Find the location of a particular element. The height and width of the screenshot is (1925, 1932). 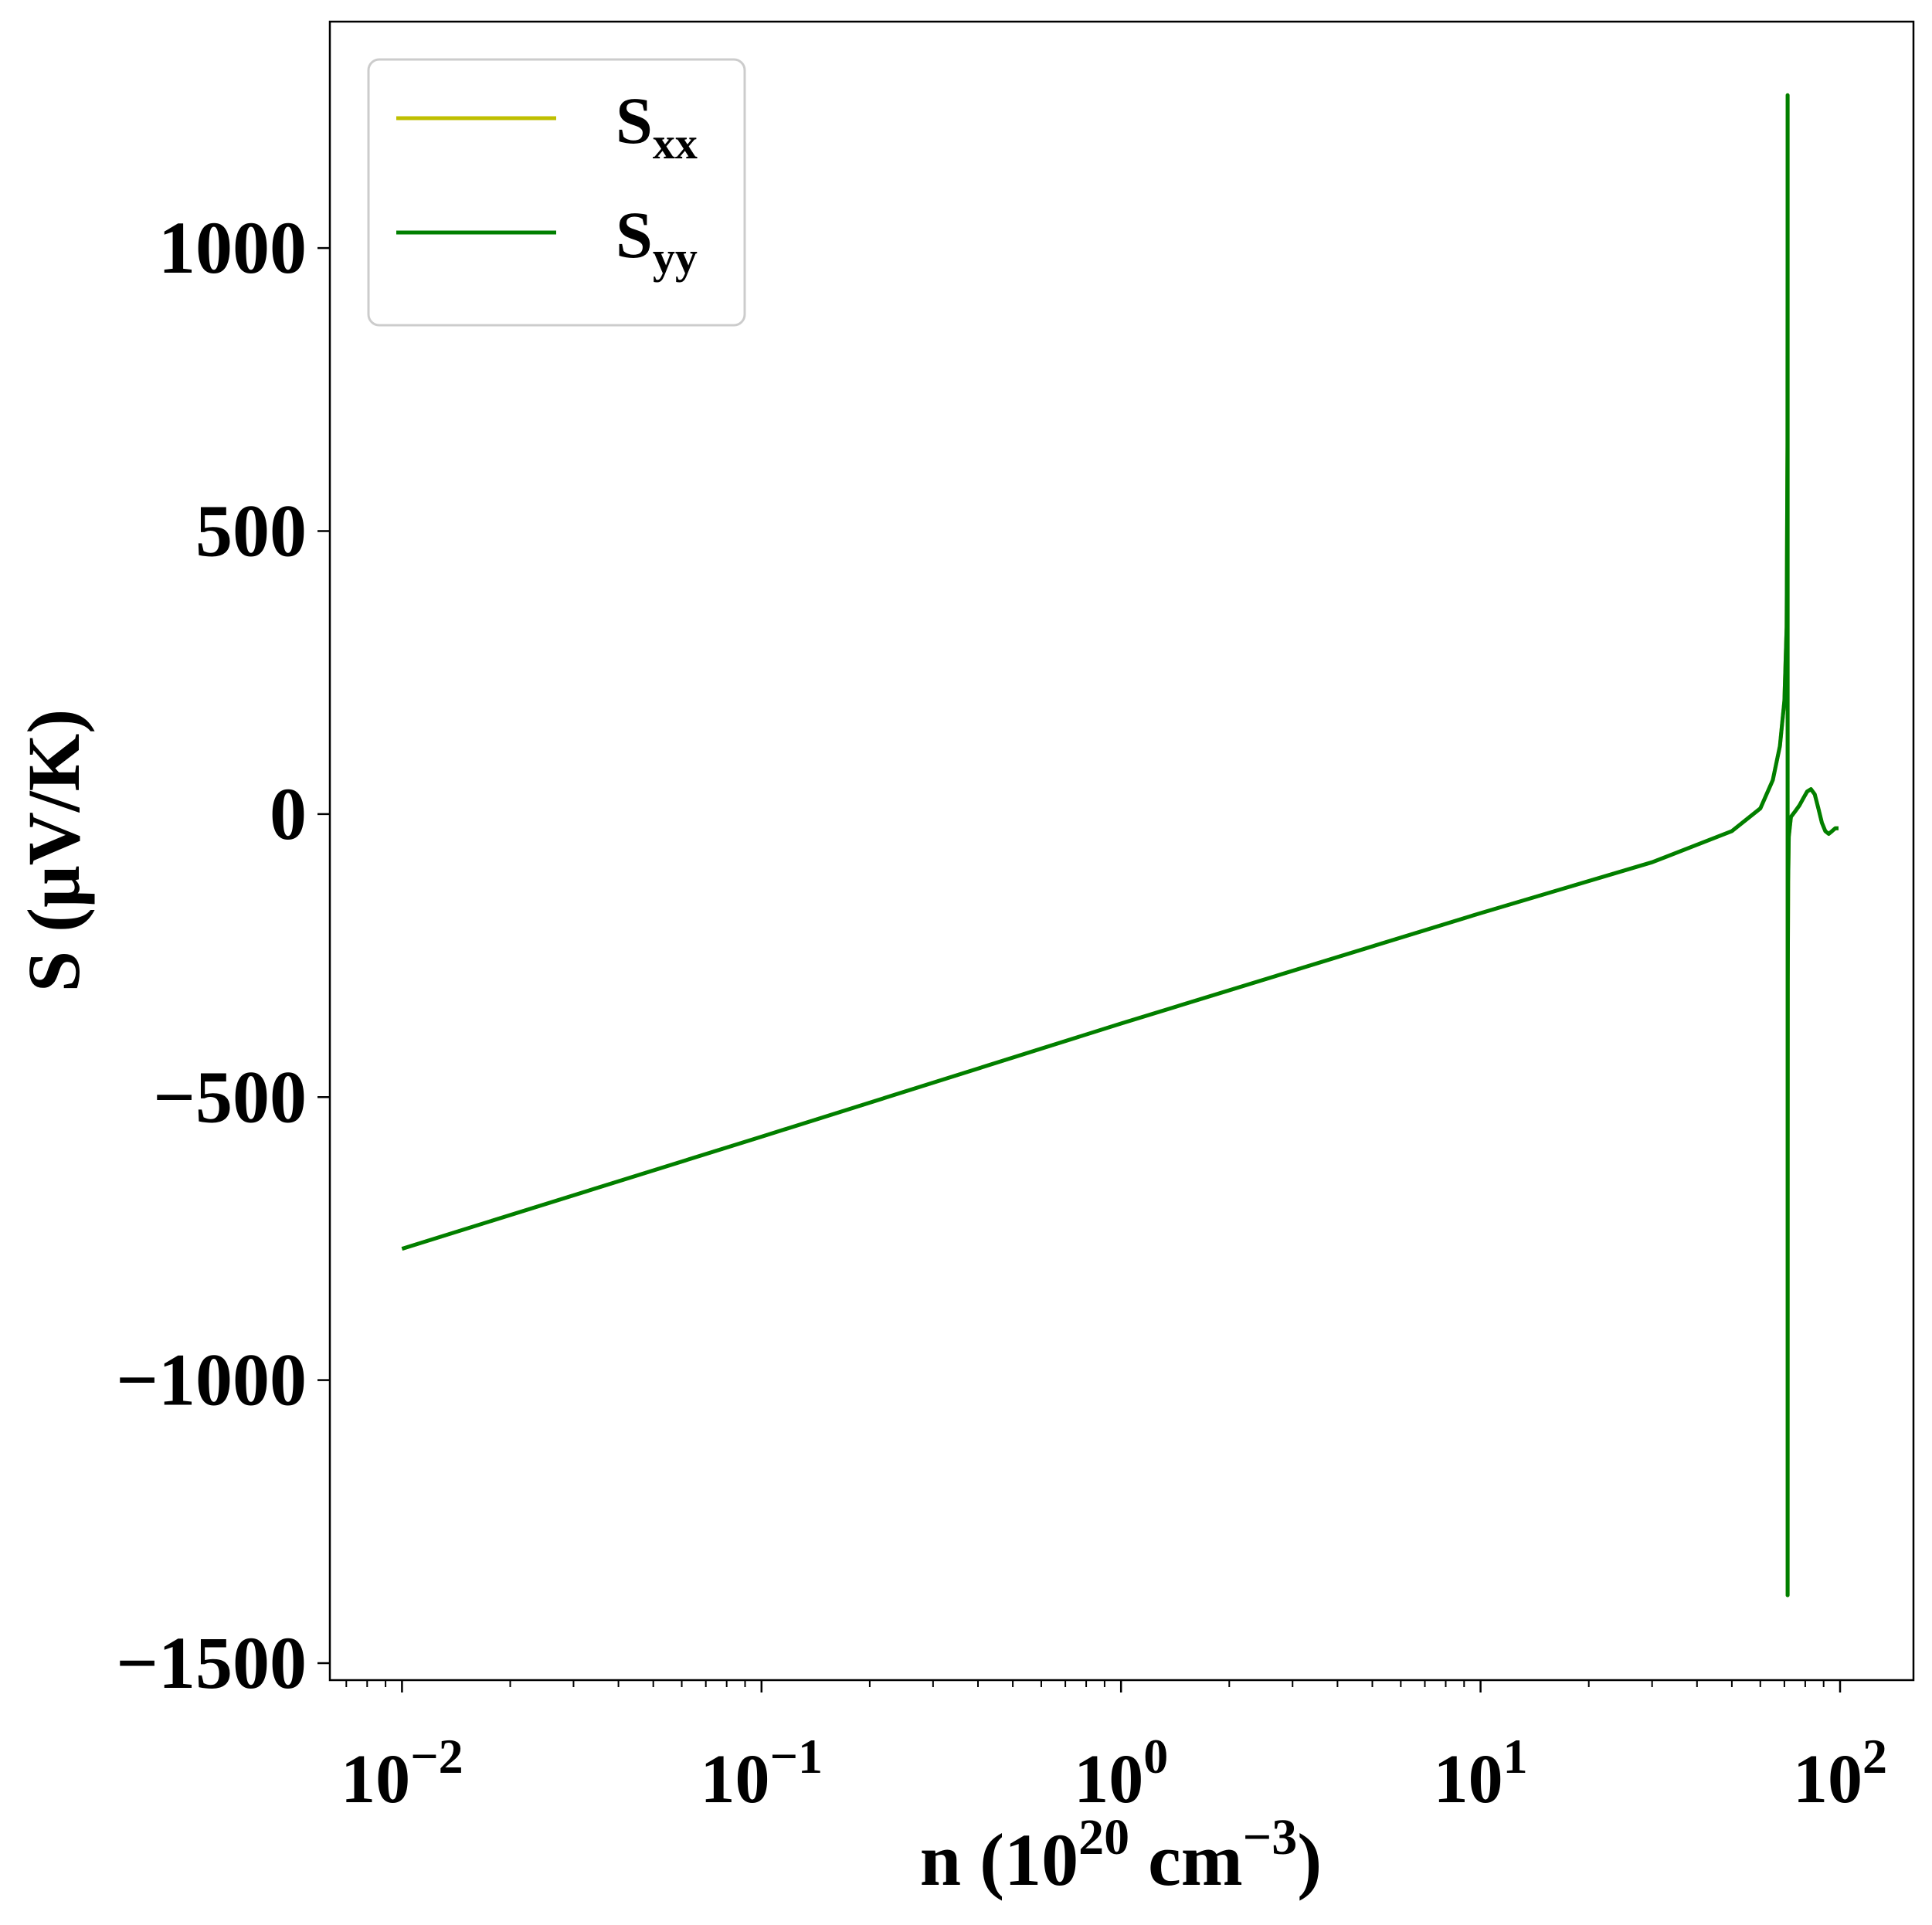

legend-box is located at coordinates (557, 192).